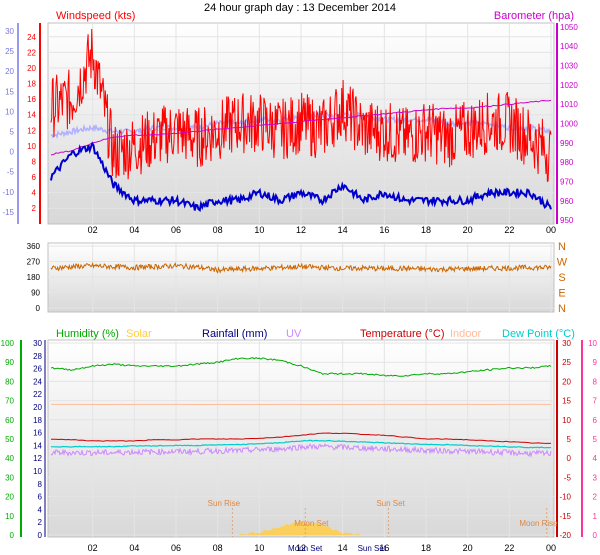 The width and height of the screenshot is (600, 555). What do you see at coordinates (562, 263) in the screenshot?
I see `dir-compass-label: W` at bounding box center [562, 263].